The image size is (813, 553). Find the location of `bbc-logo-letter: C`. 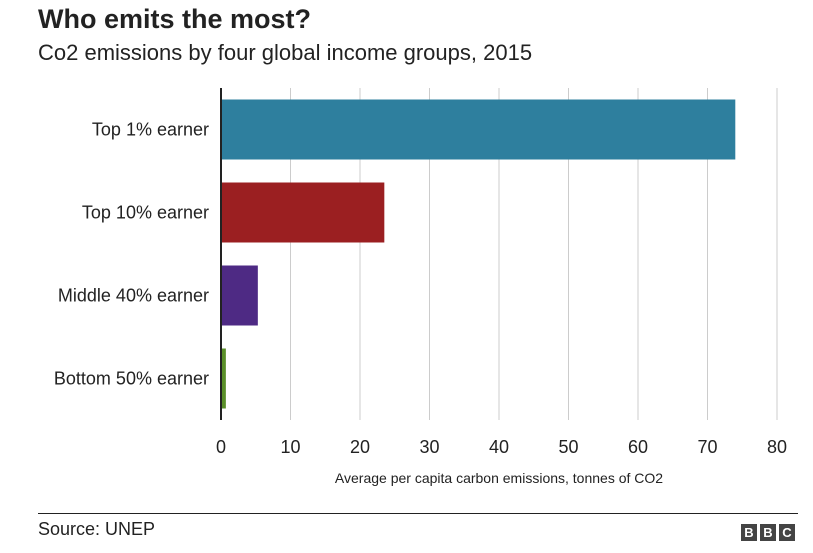

bbc-logo-letter: C is located at coordinates (787, 532).